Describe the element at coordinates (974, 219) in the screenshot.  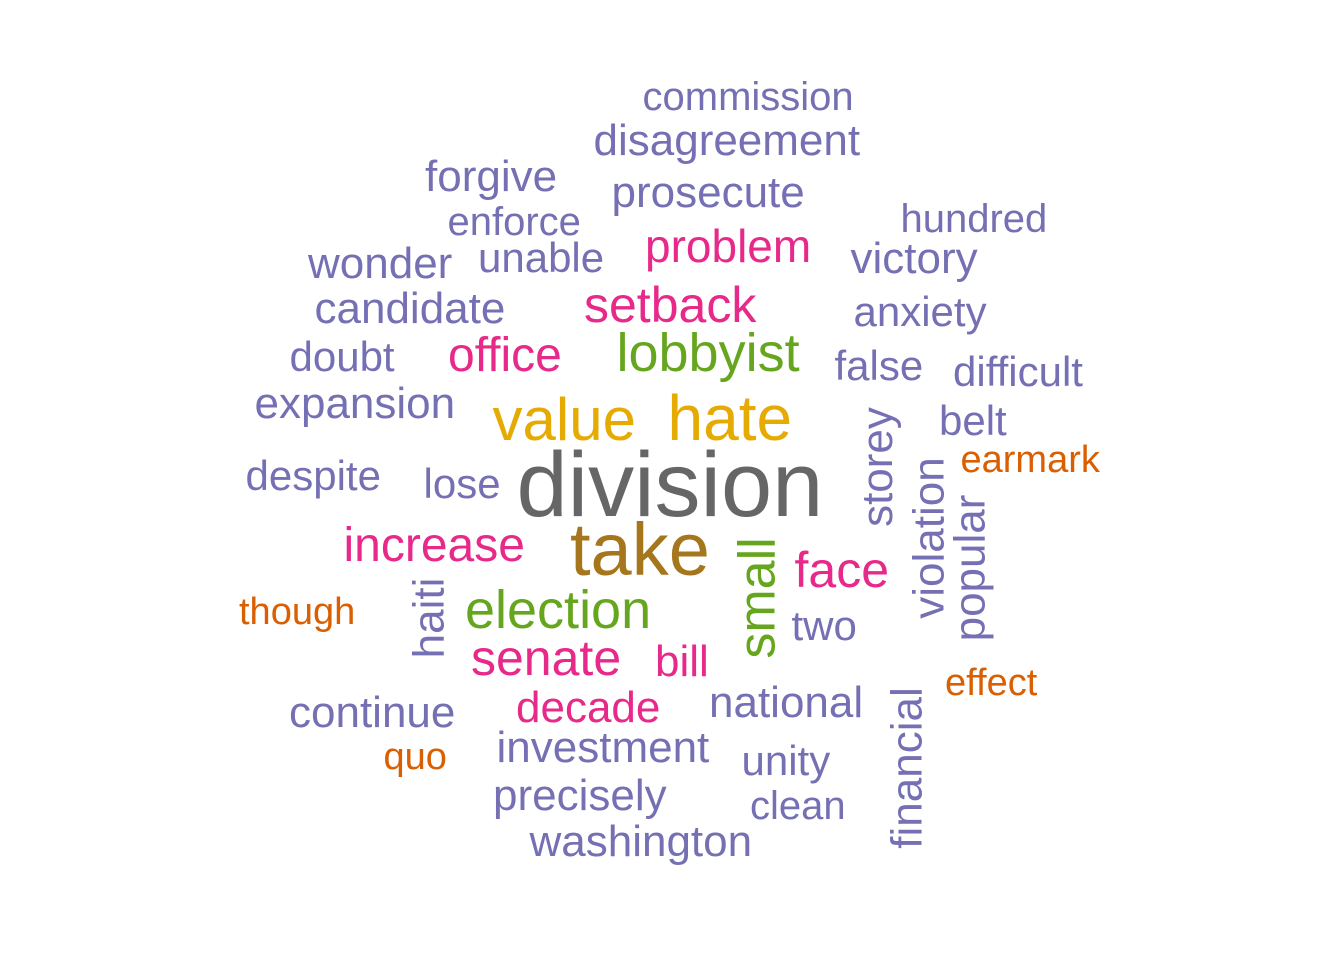
I see `word-hundred: hundred` at that location.